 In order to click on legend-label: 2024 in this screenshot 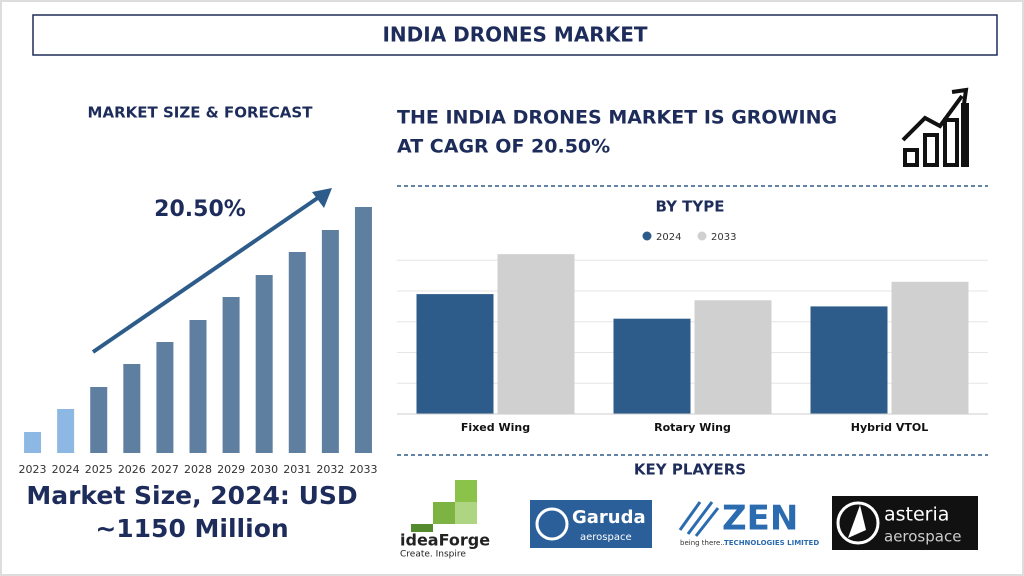, I will do `click(668, 237)`.